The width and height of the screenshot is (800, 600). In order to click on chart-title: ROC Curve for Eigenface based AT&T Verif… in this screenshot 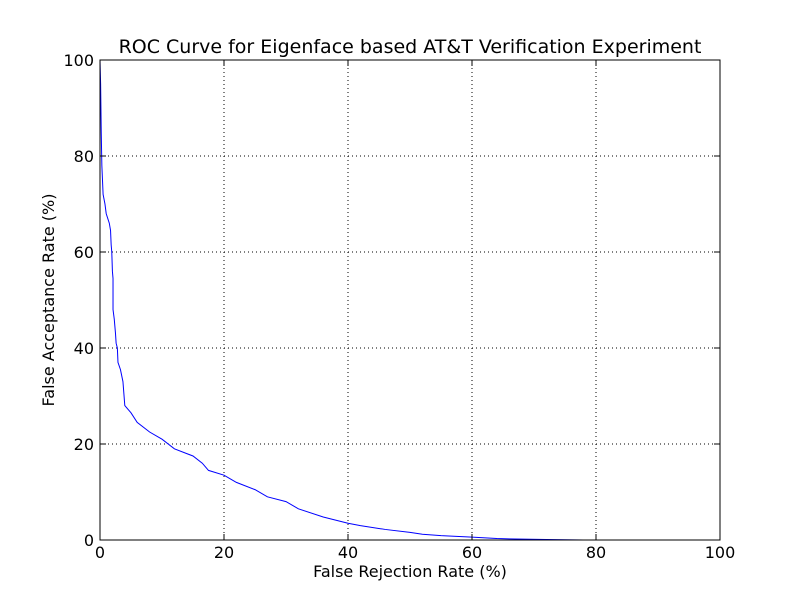, I will do `click(410, 47)`.